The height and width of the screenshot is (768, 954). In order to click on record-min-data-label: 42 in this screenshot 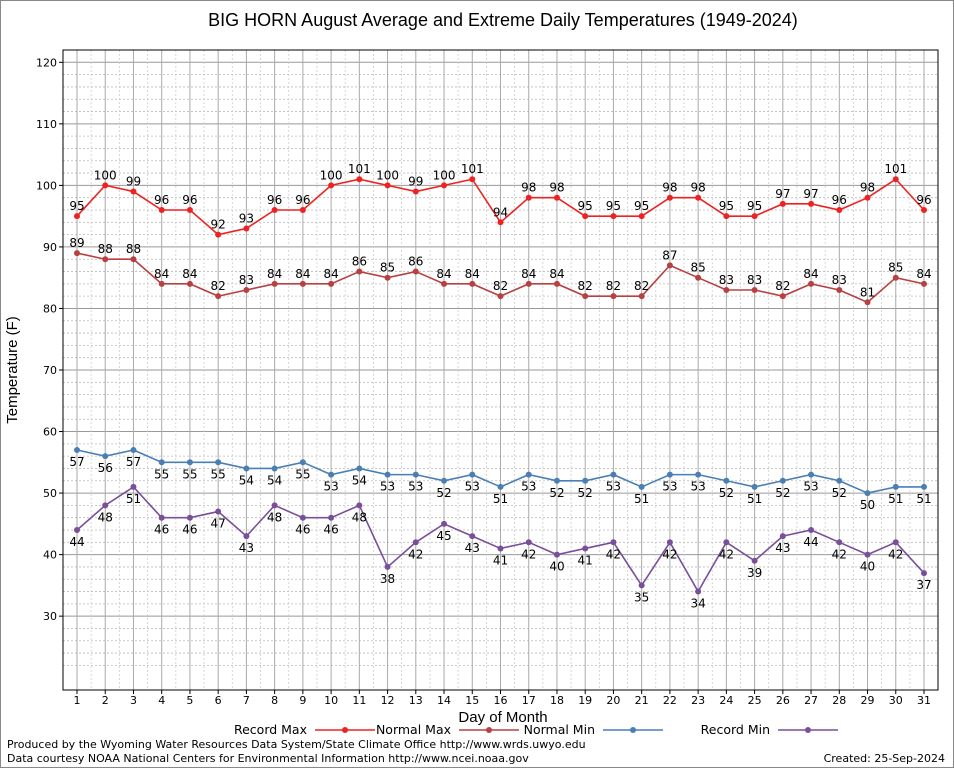, I will do `click(669, 554)`.